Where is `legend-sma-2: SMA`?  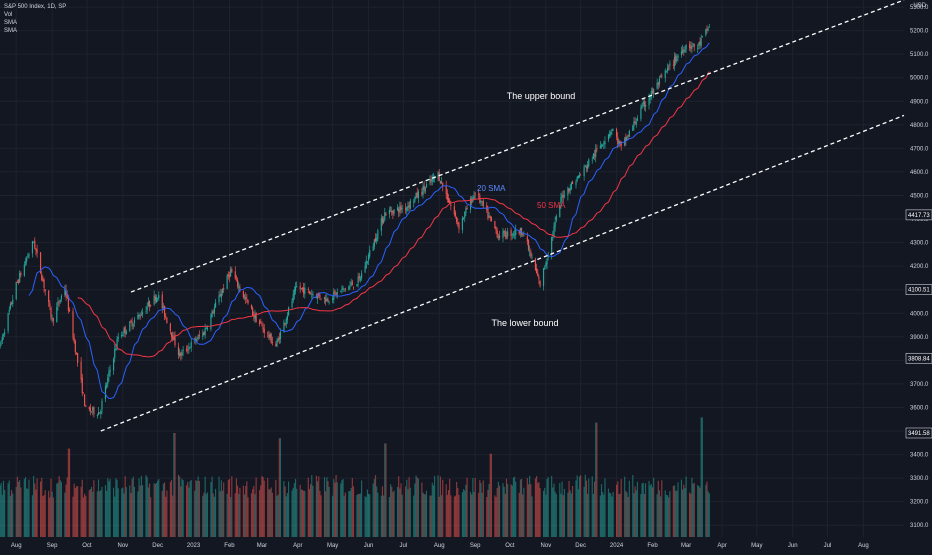 legend-sma-2: SMA is located at coordinates (11, 31).